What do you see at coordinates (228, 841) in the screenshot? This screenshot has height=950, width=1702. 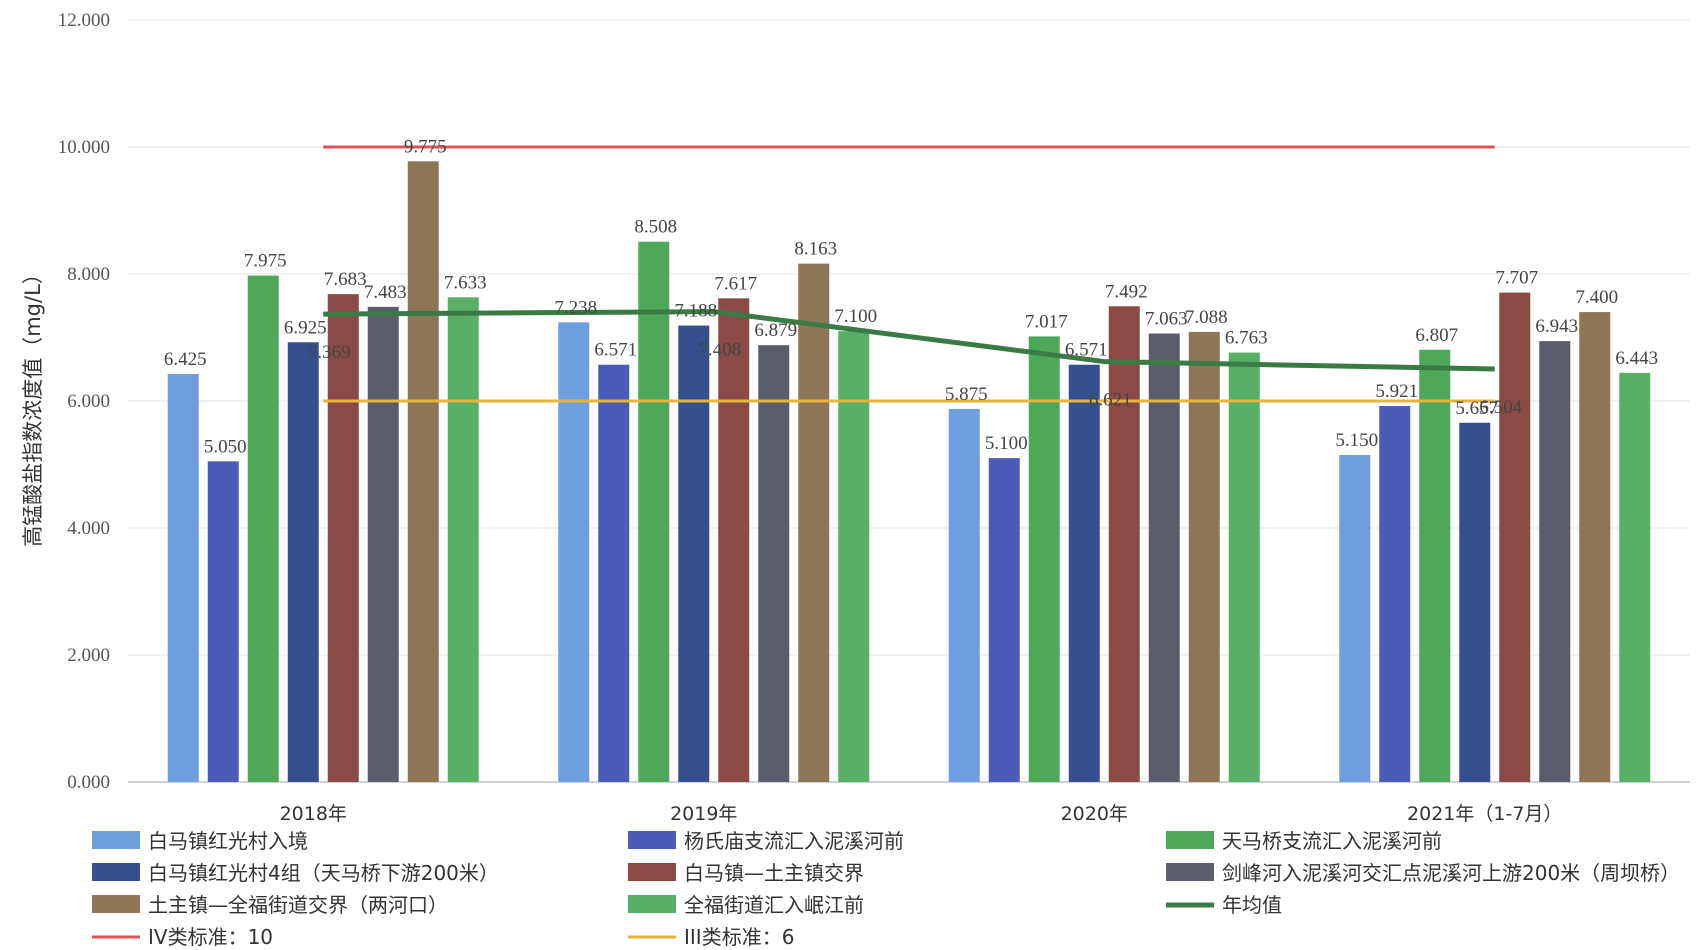 I see `legend-label: 白马镇红光村入境` at bounding box center [228, 841].